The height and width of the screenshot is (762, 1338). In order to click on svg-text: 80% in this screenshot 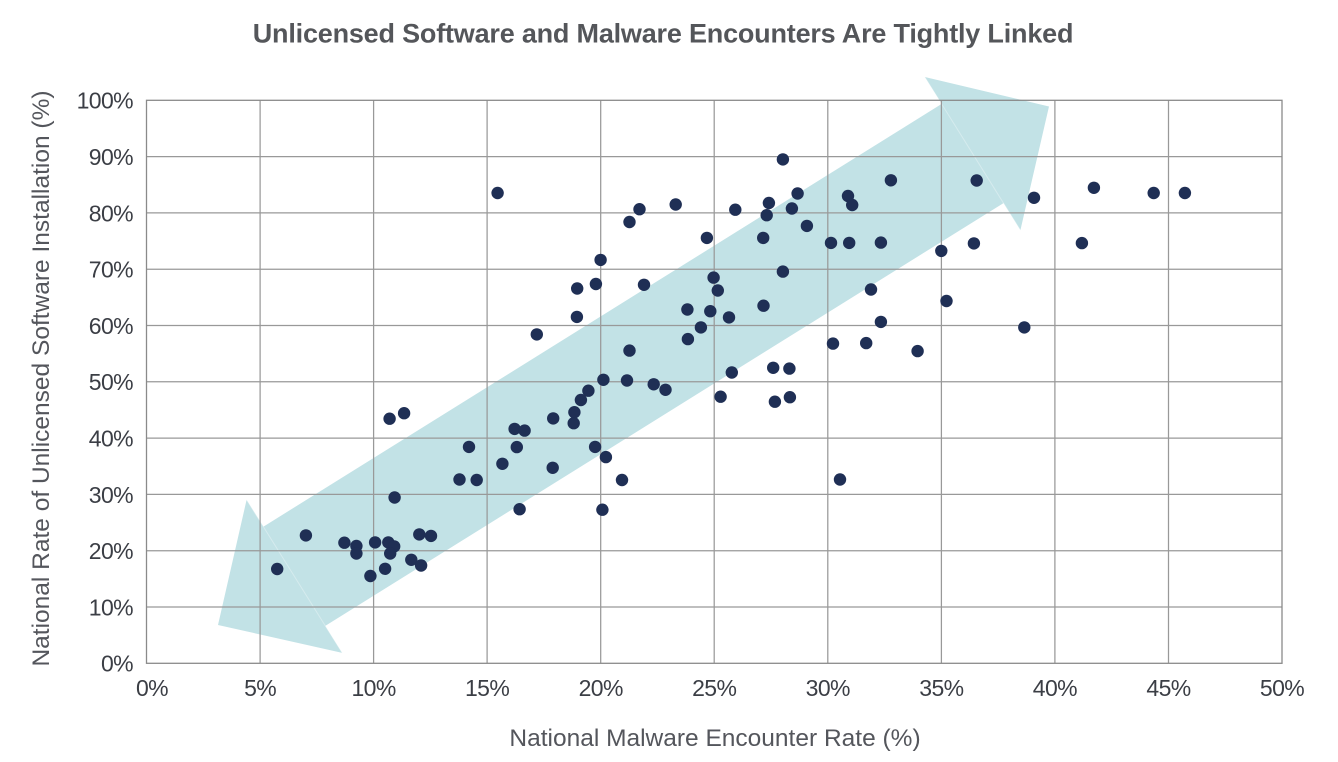, I will do `click(111, 213)`.